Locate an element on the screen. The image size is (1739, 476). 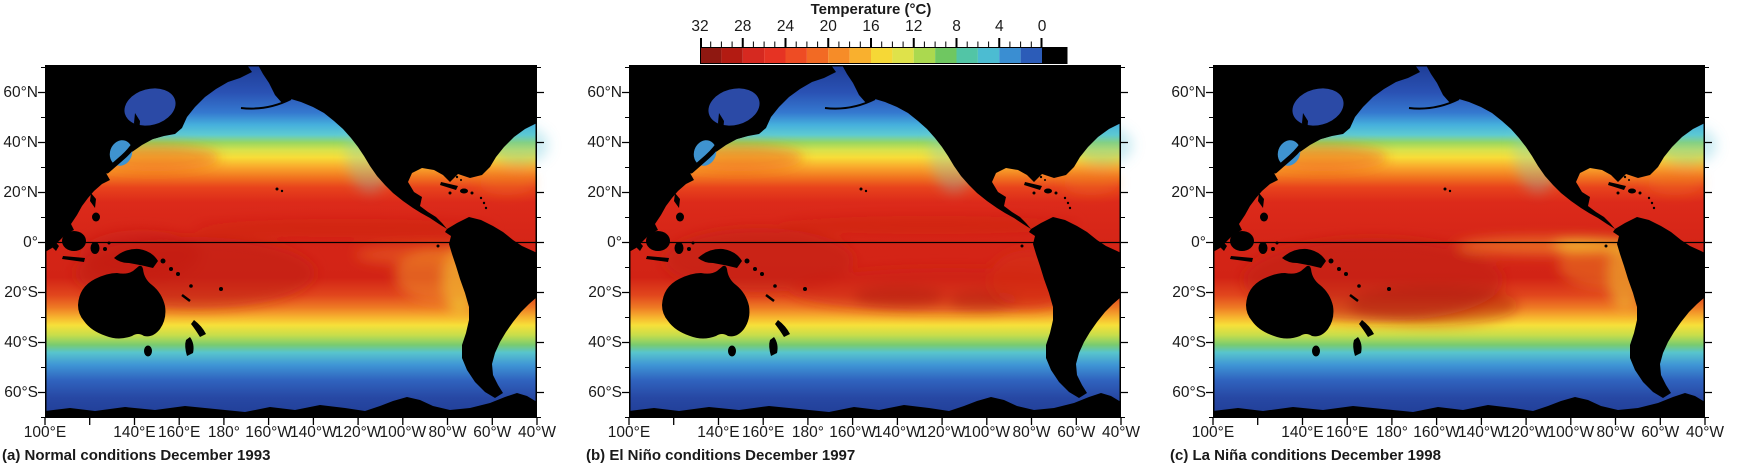
colorbar-tick-label: 4 is located at coordinates (999, 26).